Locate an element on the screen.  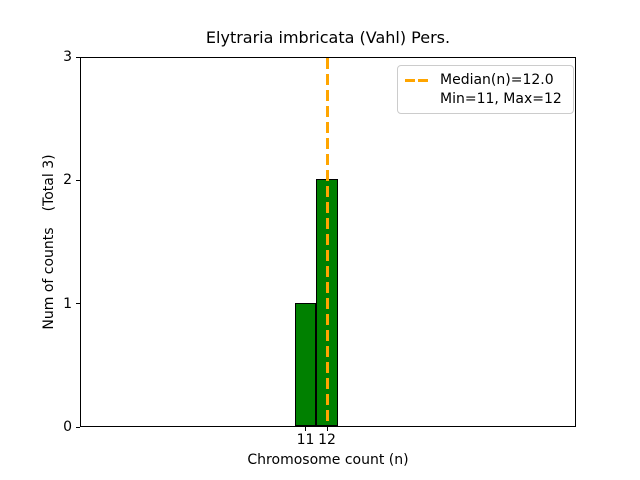
y-tick-label-0: 0 is located at coordinates (67, 427).